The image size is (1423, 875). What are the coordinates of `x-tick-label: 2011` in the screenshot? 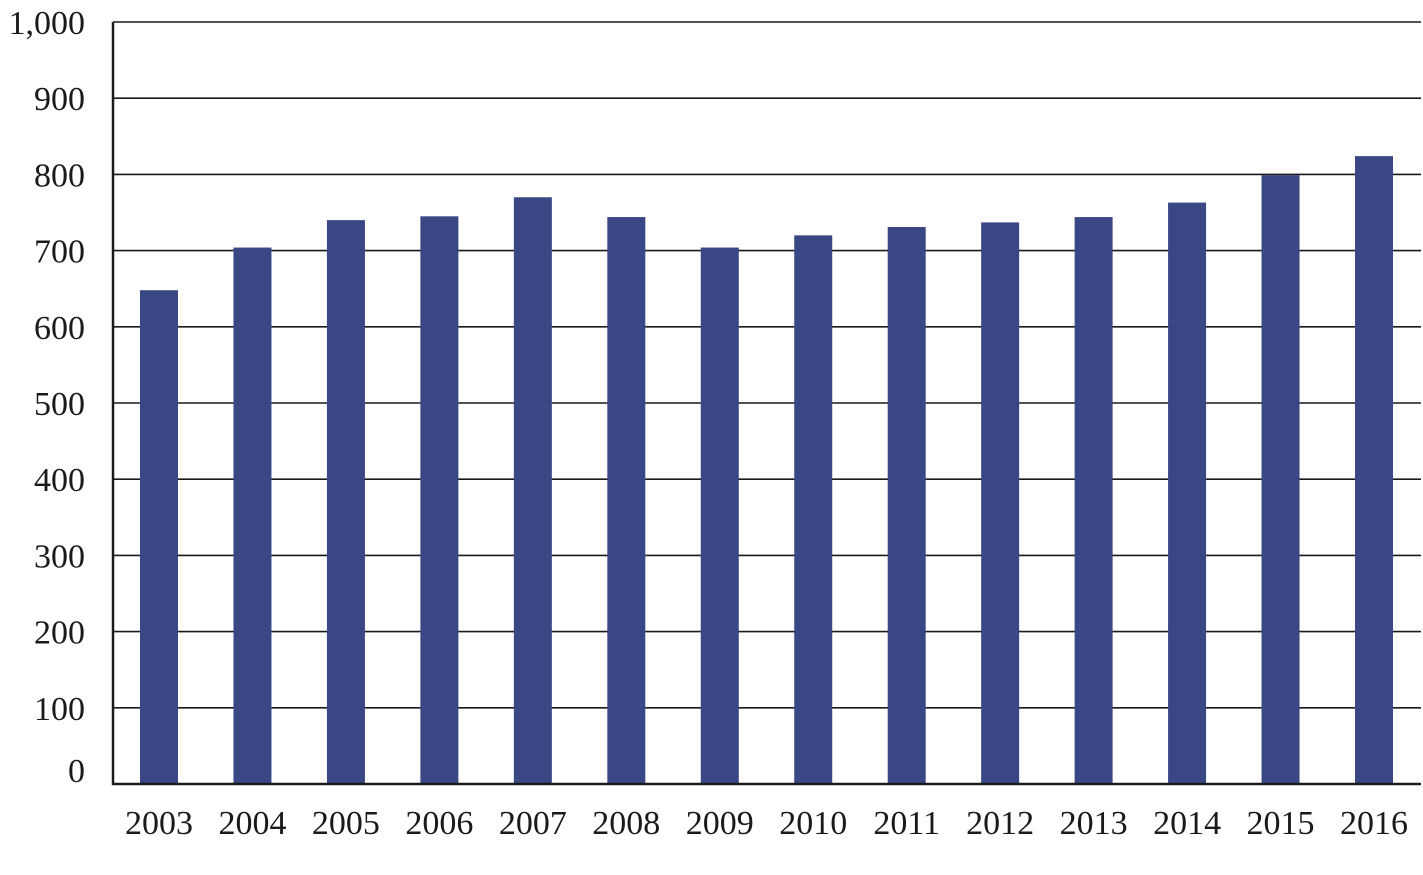 It's located at (906, 823).